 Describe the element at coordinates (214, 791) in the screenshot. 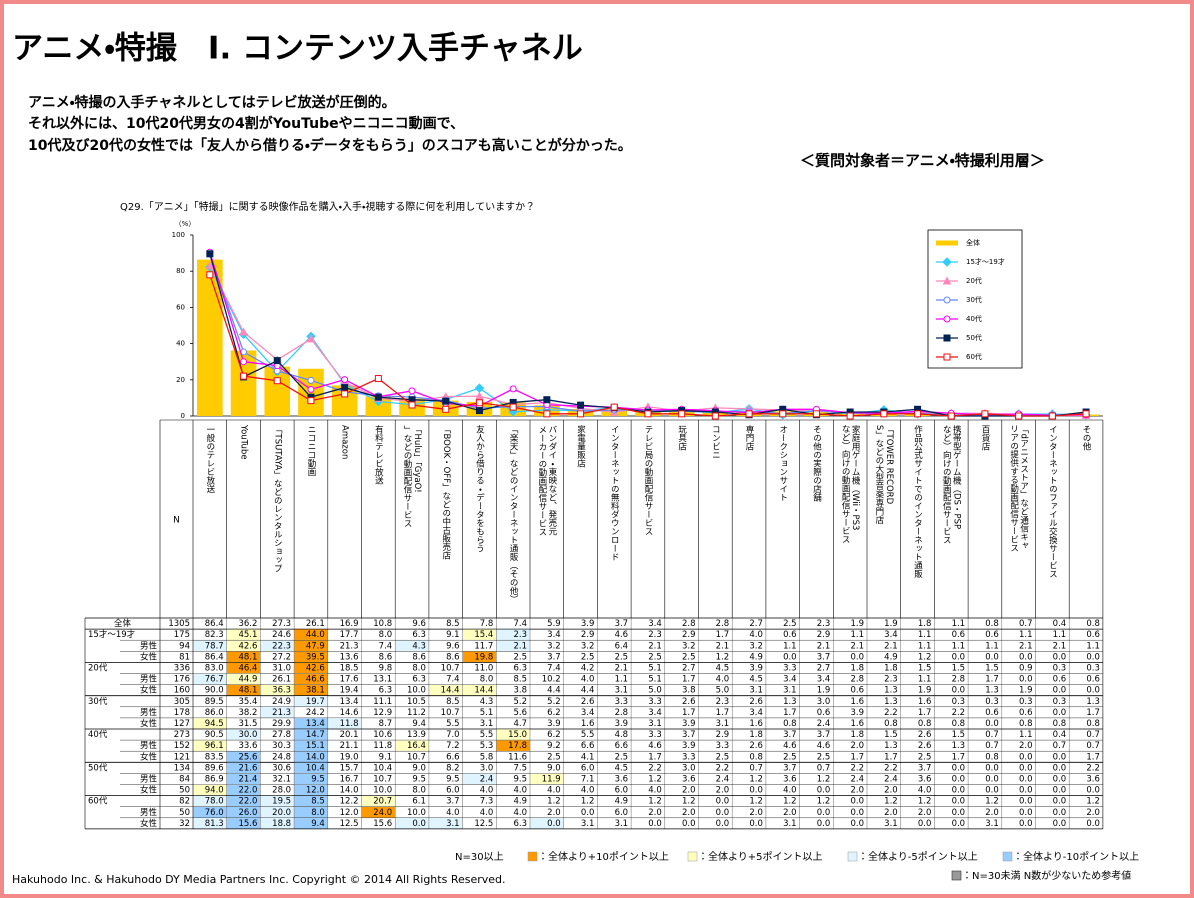

I see `cell-value: 94.0` at that location.